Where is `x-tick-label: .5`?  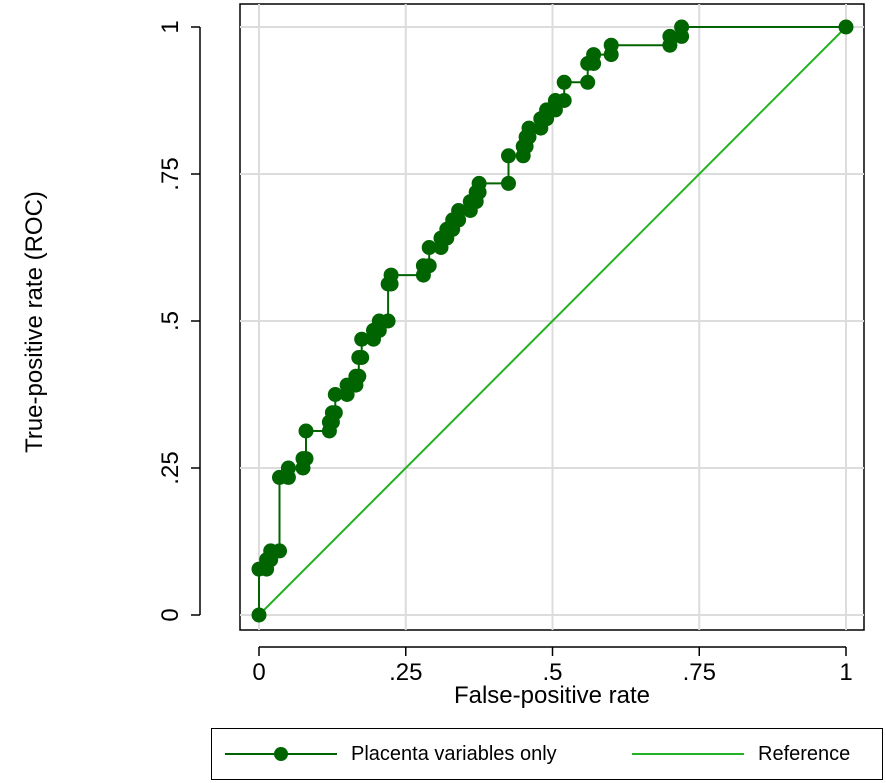 x-tick-label: .5 is located at coordinates (552, 672).